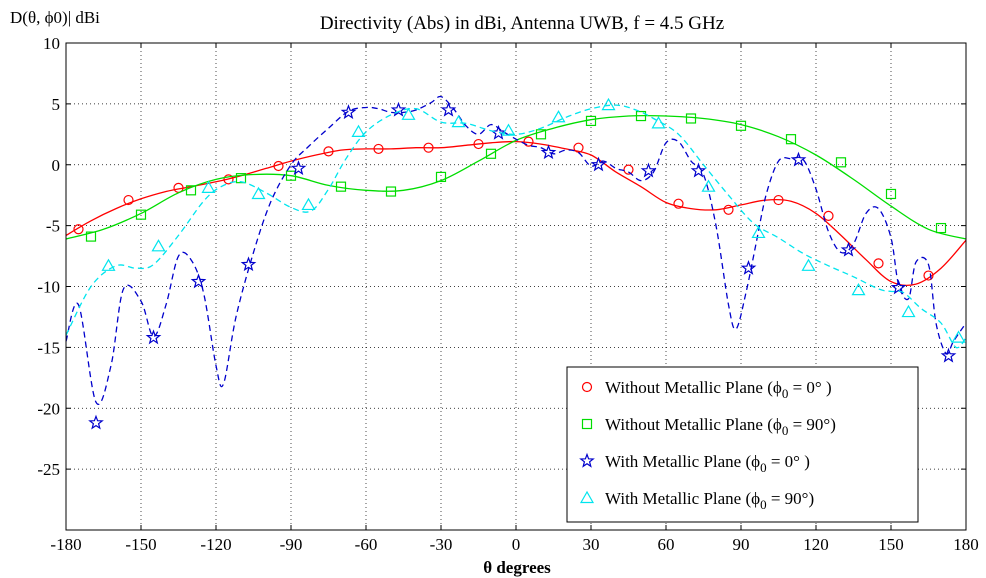  Describe the element at coordinates (291, 544) in the screenshot. I see `x-tick-label: -90` at that location.